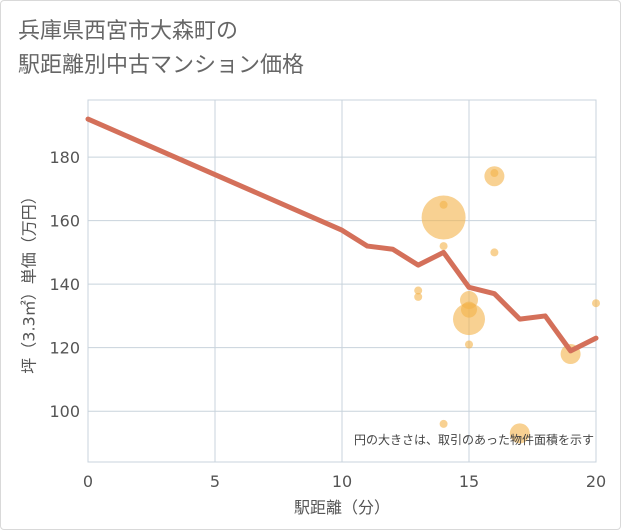 This screenshot has width=621, height=530. What do you see at coordinates (596, 481) in the screenshot?
I see `x-tick-label: 20` at bounding box center [596, 481].